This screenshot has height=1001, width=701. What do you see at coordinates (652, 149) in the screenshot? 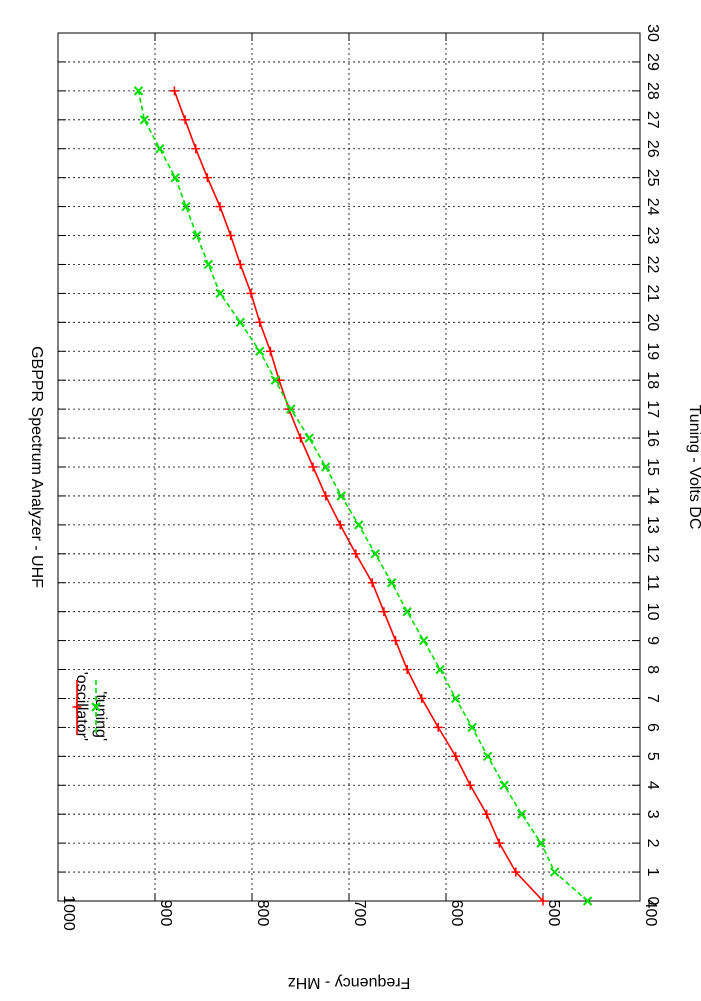
I see `x-tick-label: 26` at bounding box center [652, 149].